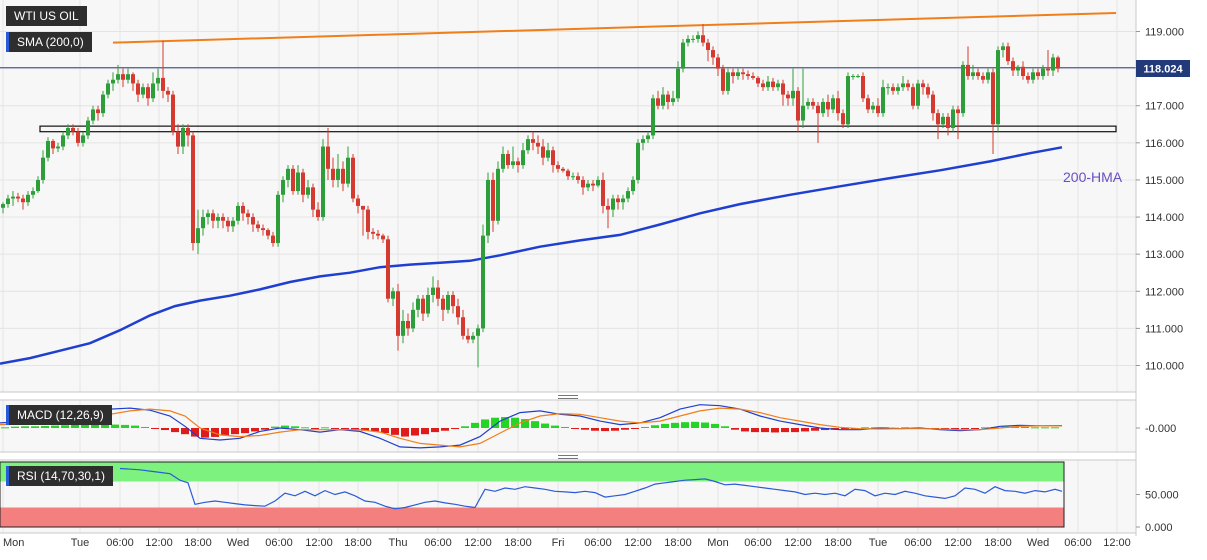 This screenshot has height=560, width=1207. I want to click on sma-indicator-label: SMA (200,0), so click(49, 42).